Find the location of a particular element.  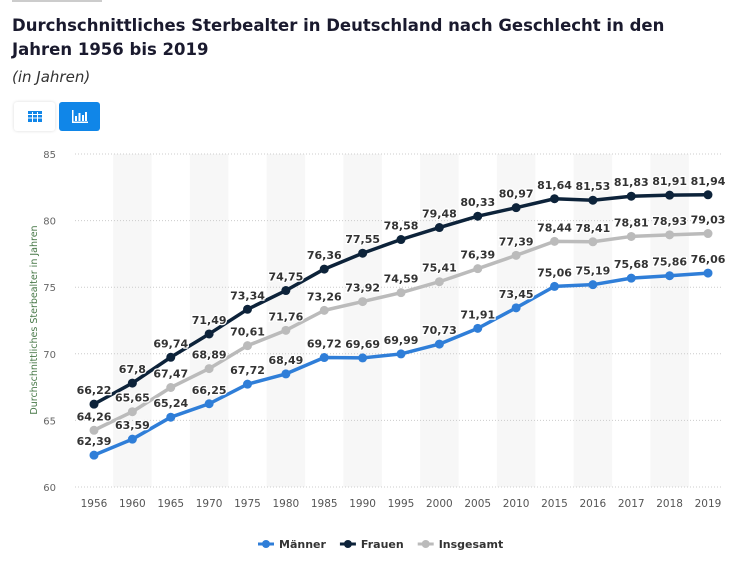

data-label: 78,81 is located at coordinates (631, 222).